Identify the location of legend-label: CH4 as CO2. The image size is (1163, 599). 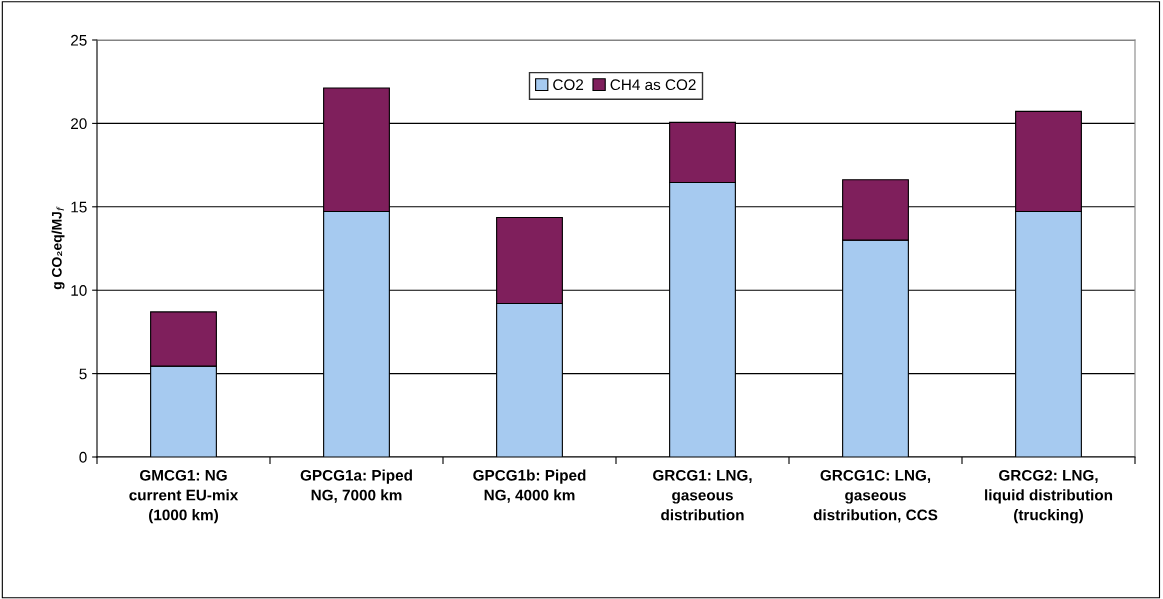
(653, 85).